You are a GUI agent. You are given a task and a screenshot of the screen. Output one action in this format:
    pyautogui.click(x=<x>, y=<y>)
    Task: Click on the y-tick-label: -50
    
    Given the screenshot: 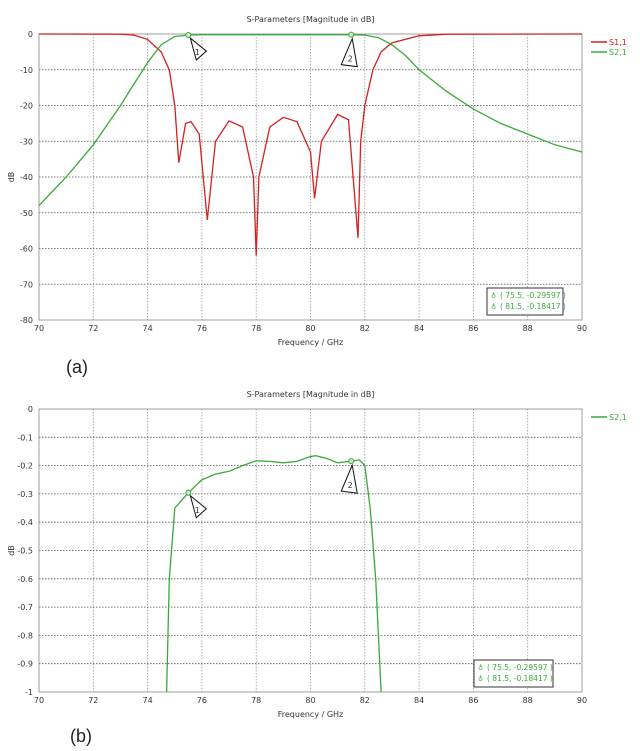 What is the action you would take?
    pyautogui.click(x=26, y=213)
    